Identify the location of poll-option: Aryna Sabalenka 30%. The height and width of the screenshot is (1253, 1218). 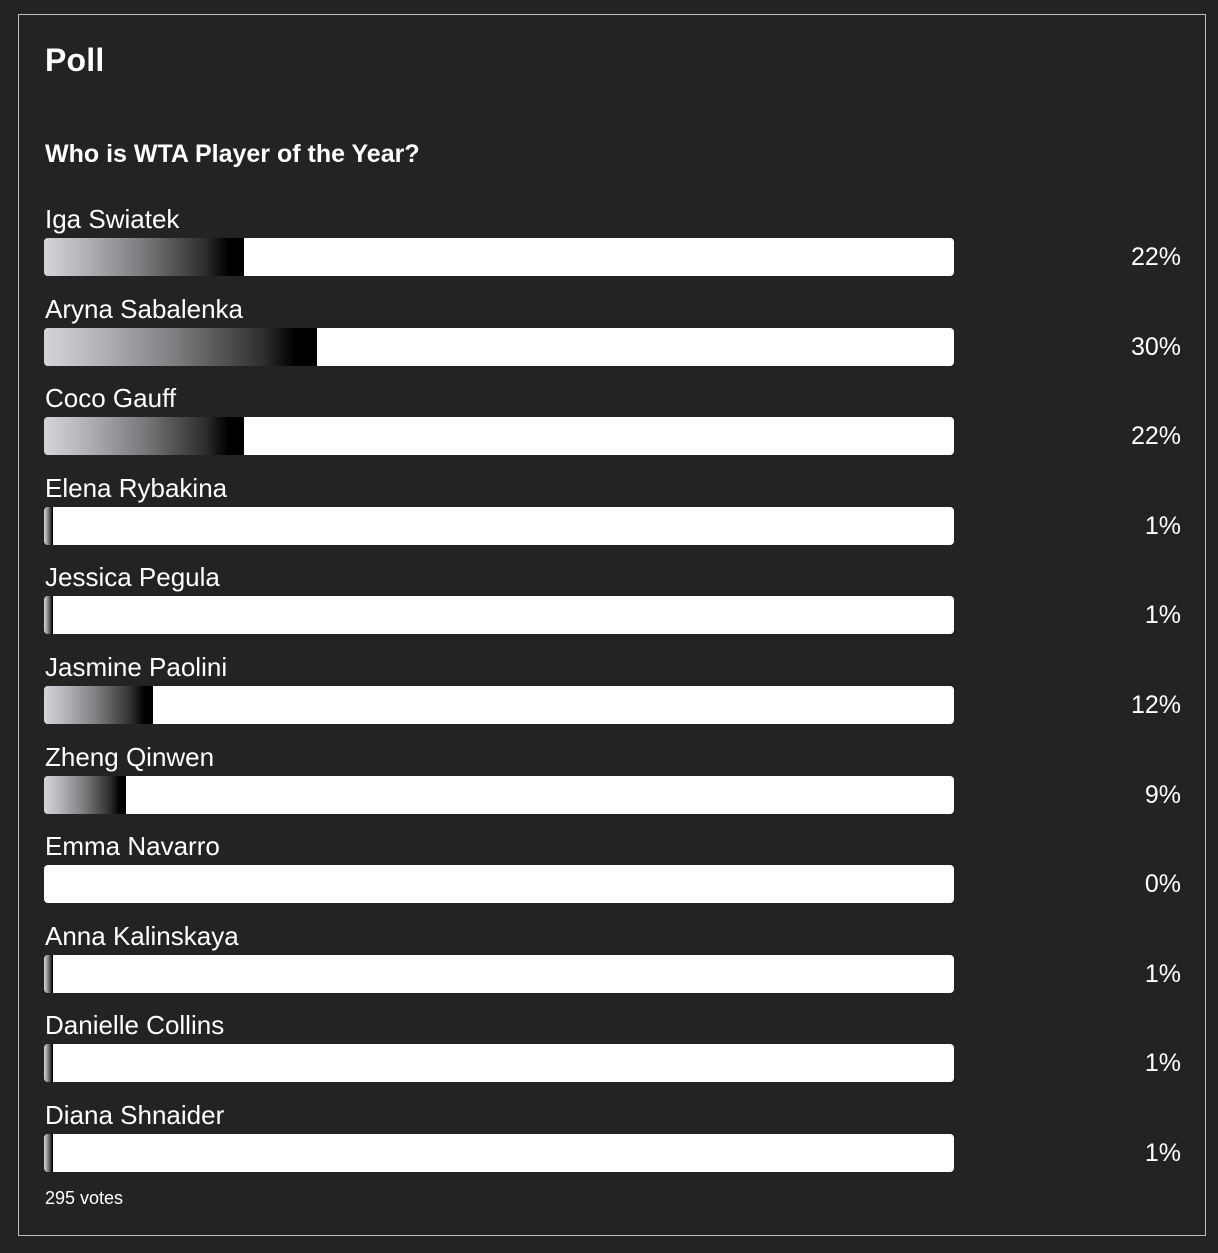
(609, 339).